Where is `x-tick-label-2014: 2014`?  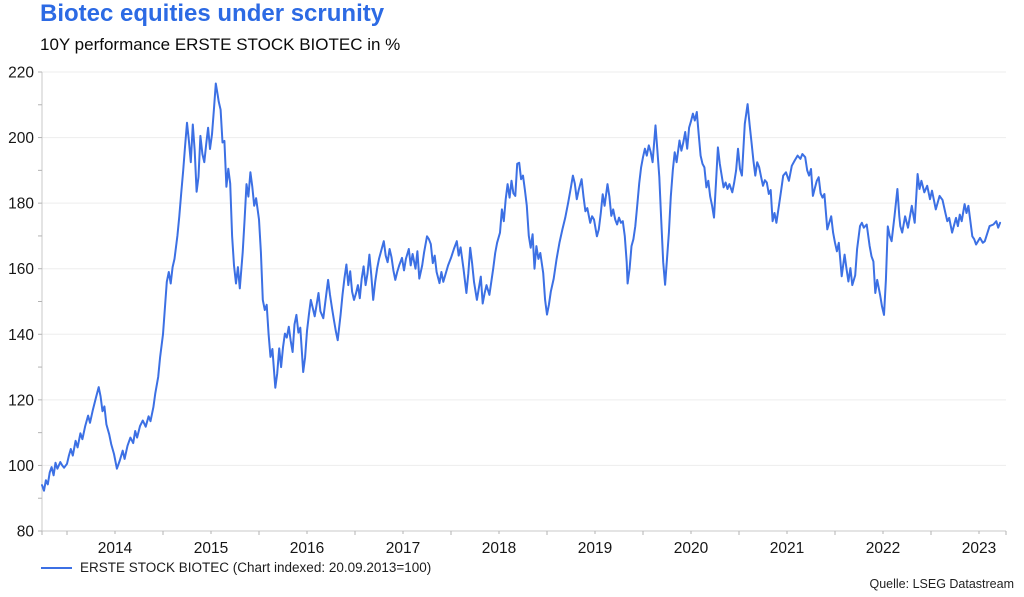
x-tick-label-2014: 2014 is located at coordinates (115, 548).